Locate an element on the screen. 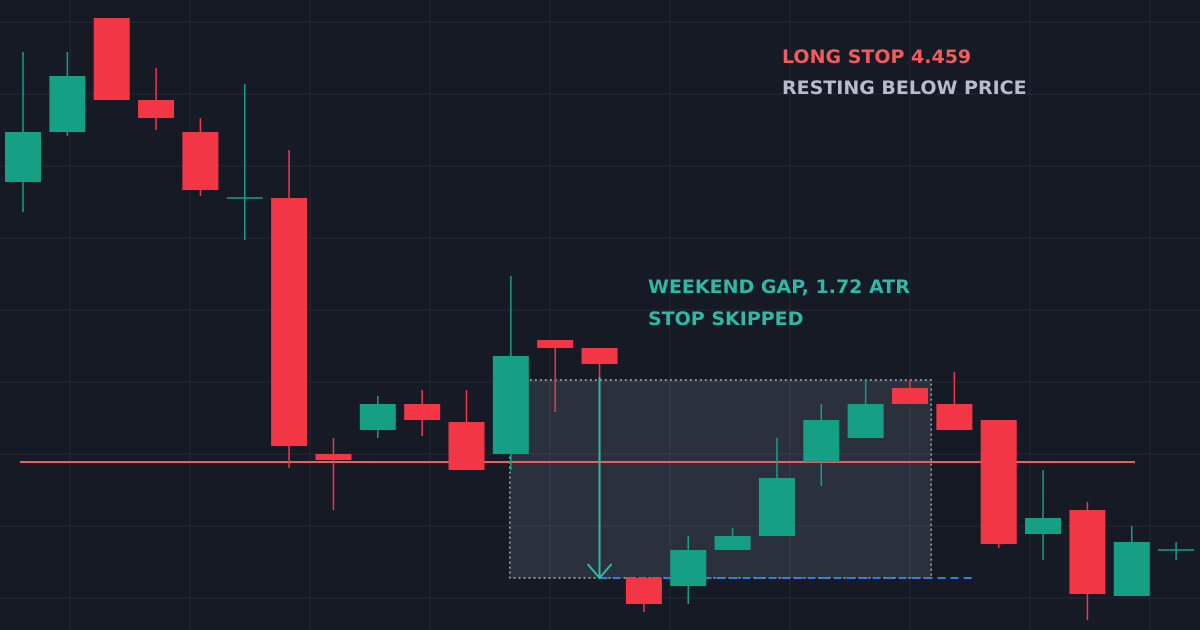 The width and height of the screenshot is (1200, 630). gap-note: STOP SKIPPED is located at coordinates (725, 319).